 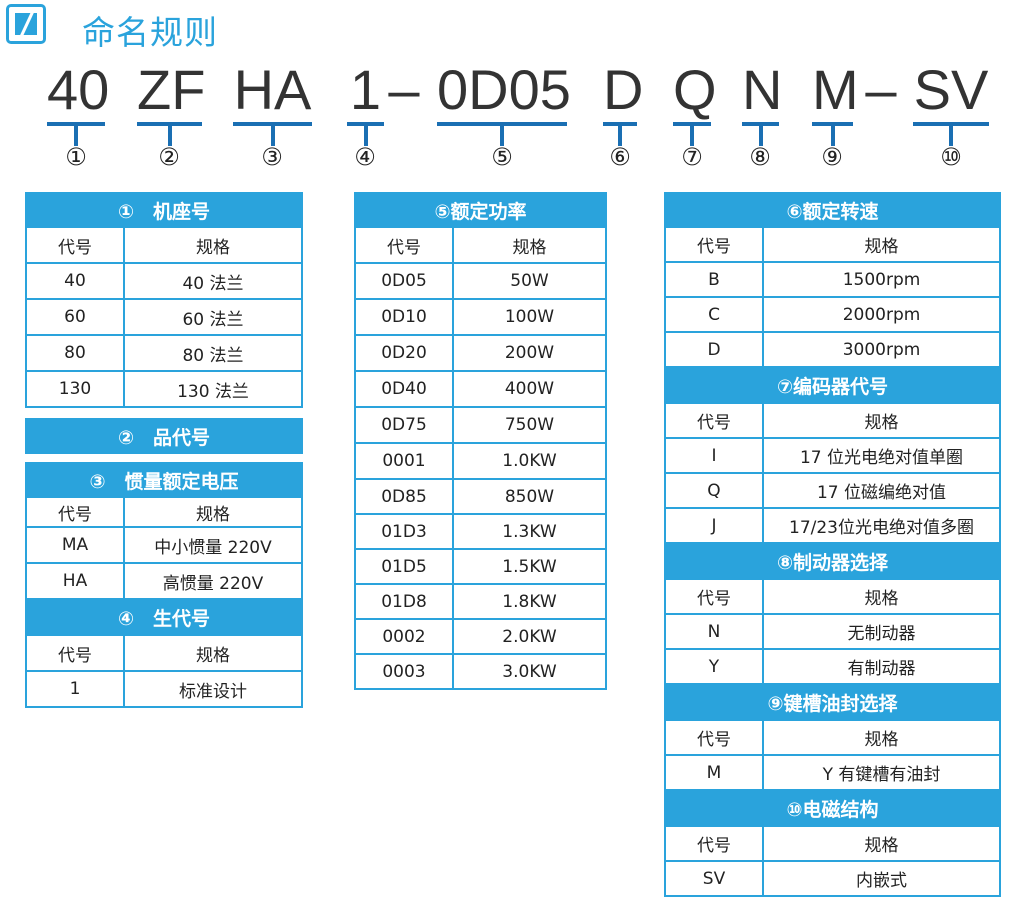 What do you see at coordinates (692, 157) in the screenshot?
I see `index-number: ⑦` at bounding box center [692, 157].